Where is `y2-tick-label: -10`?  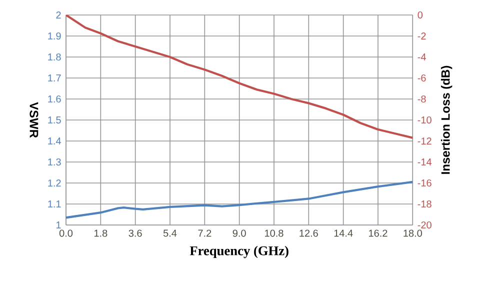 y2-tick-label: -10 is located at coordinates (425, 120).